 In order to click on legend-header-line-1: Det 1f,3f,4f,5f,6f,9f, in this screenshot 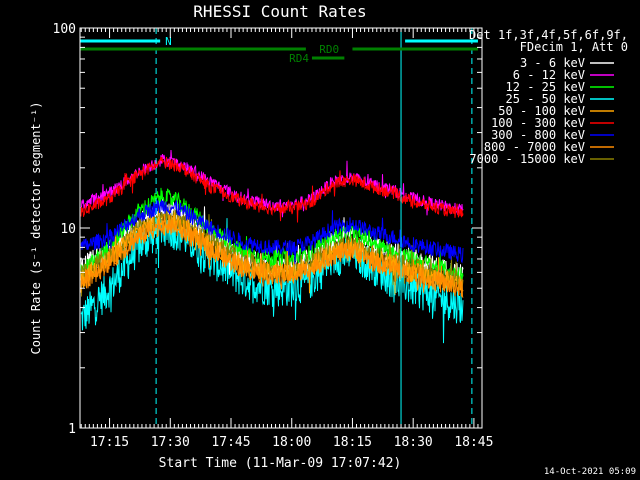, I will do `click(548, 35)`.